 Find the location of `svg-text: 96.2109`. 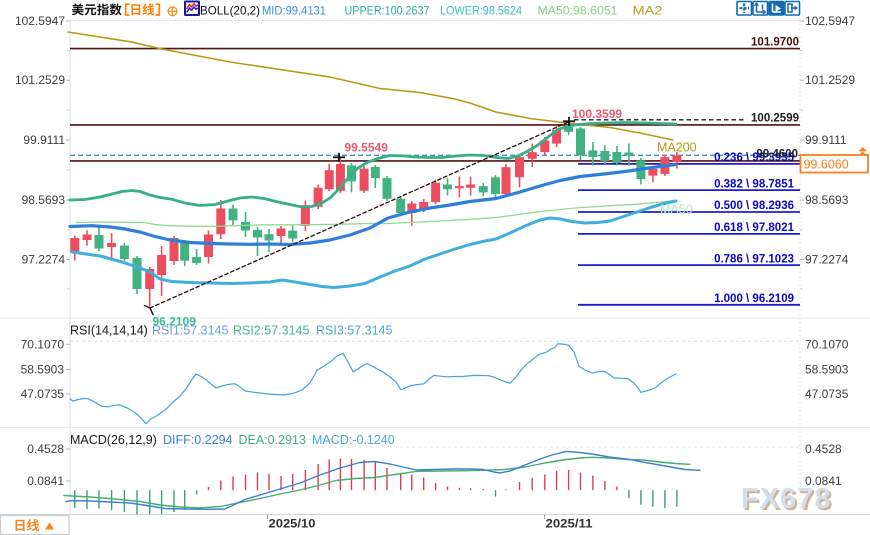

svg-text: 96.2109 is located at coordinates (175, 322).